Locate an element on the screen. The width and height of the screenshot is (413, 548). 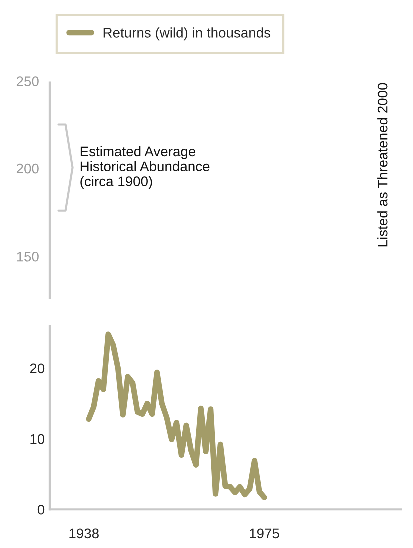
text: 200 is located at coordinates (27, 169).